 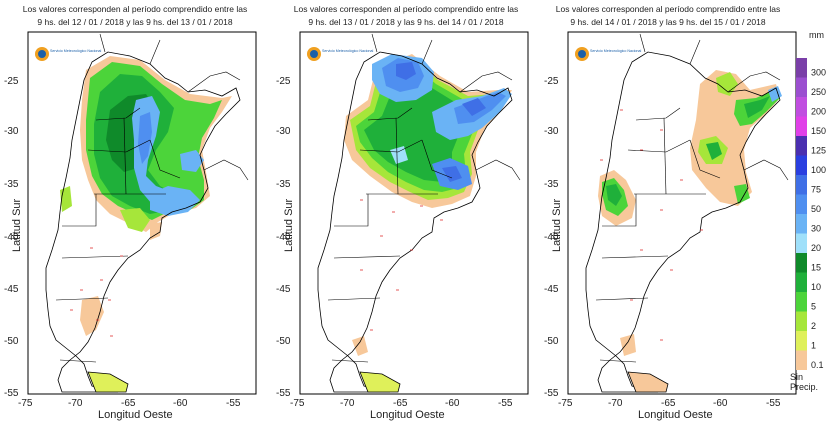 What do you see at coordinates (816, 209) in the screenshot?
I see `legend-label: 50` at bounding box center [816, 209].